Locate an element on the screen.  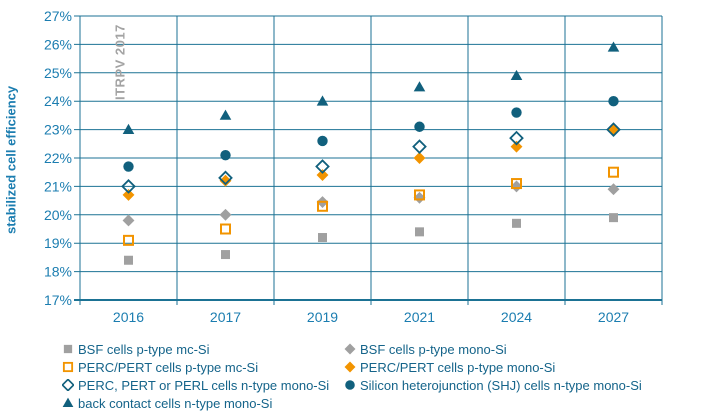
legend-item: PERC, PERT or PERL cells n-type mono-Si is located at coordinates (195, 385).